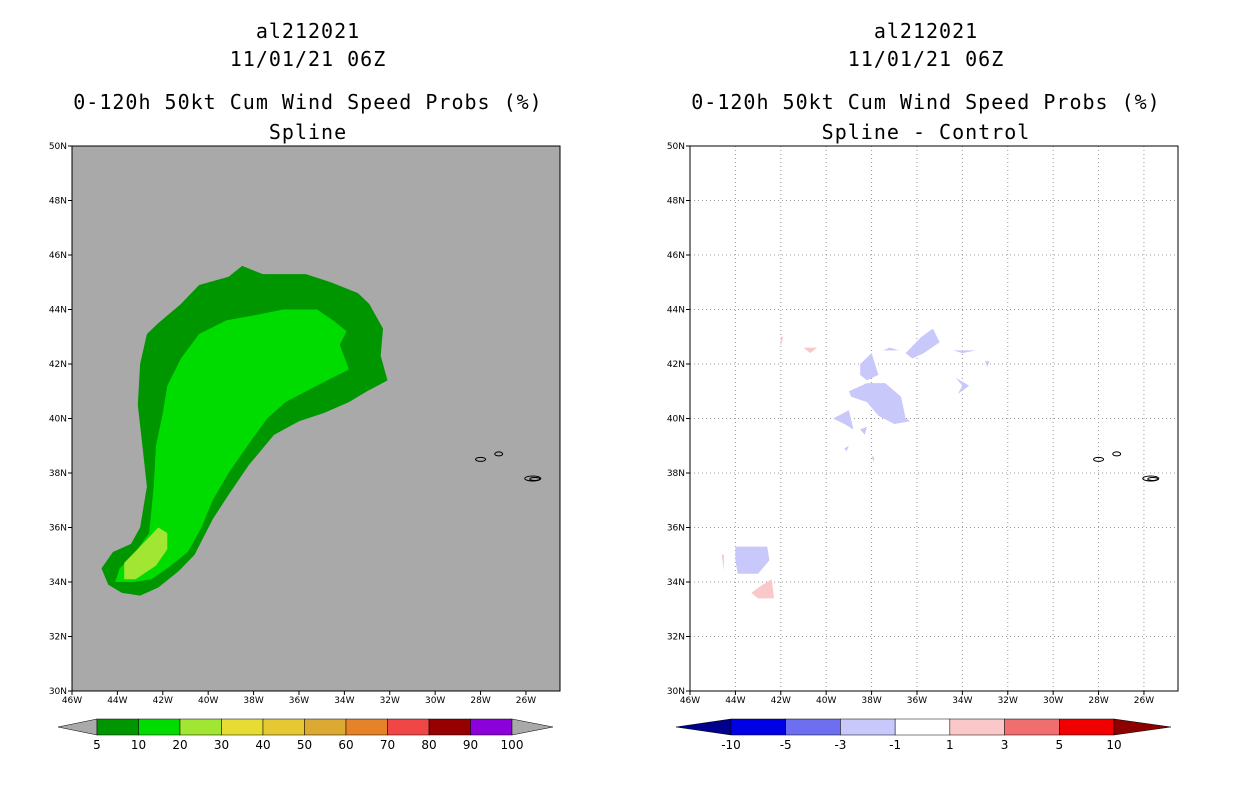 This screenshot has height=800, width=1236. What do you see at coordinates (964, 352) in the screenshot?
I see `contour--3-to--1-4` at bounding box center [964, 352].